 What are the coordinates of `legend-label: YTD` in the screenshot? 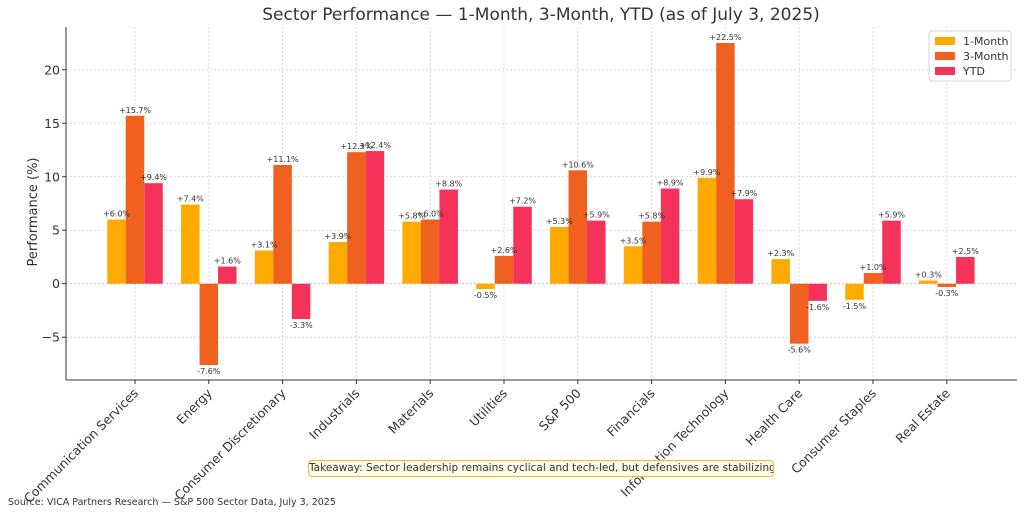 It's located at (973, 71).